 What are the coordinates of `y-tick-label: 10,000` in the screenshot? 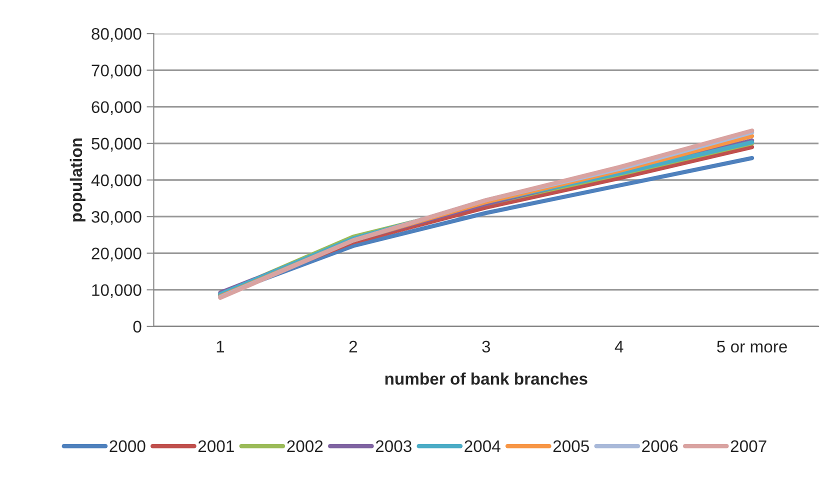 It's located at (117, 291).